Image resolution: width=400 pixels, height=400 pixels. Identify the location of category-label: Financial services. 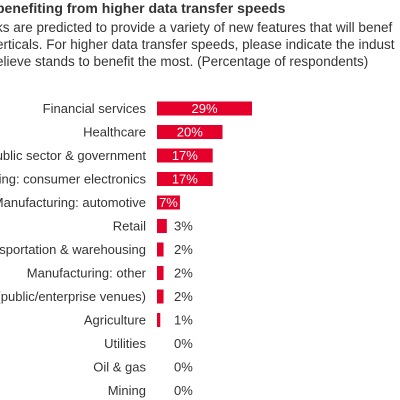
(95, 108).